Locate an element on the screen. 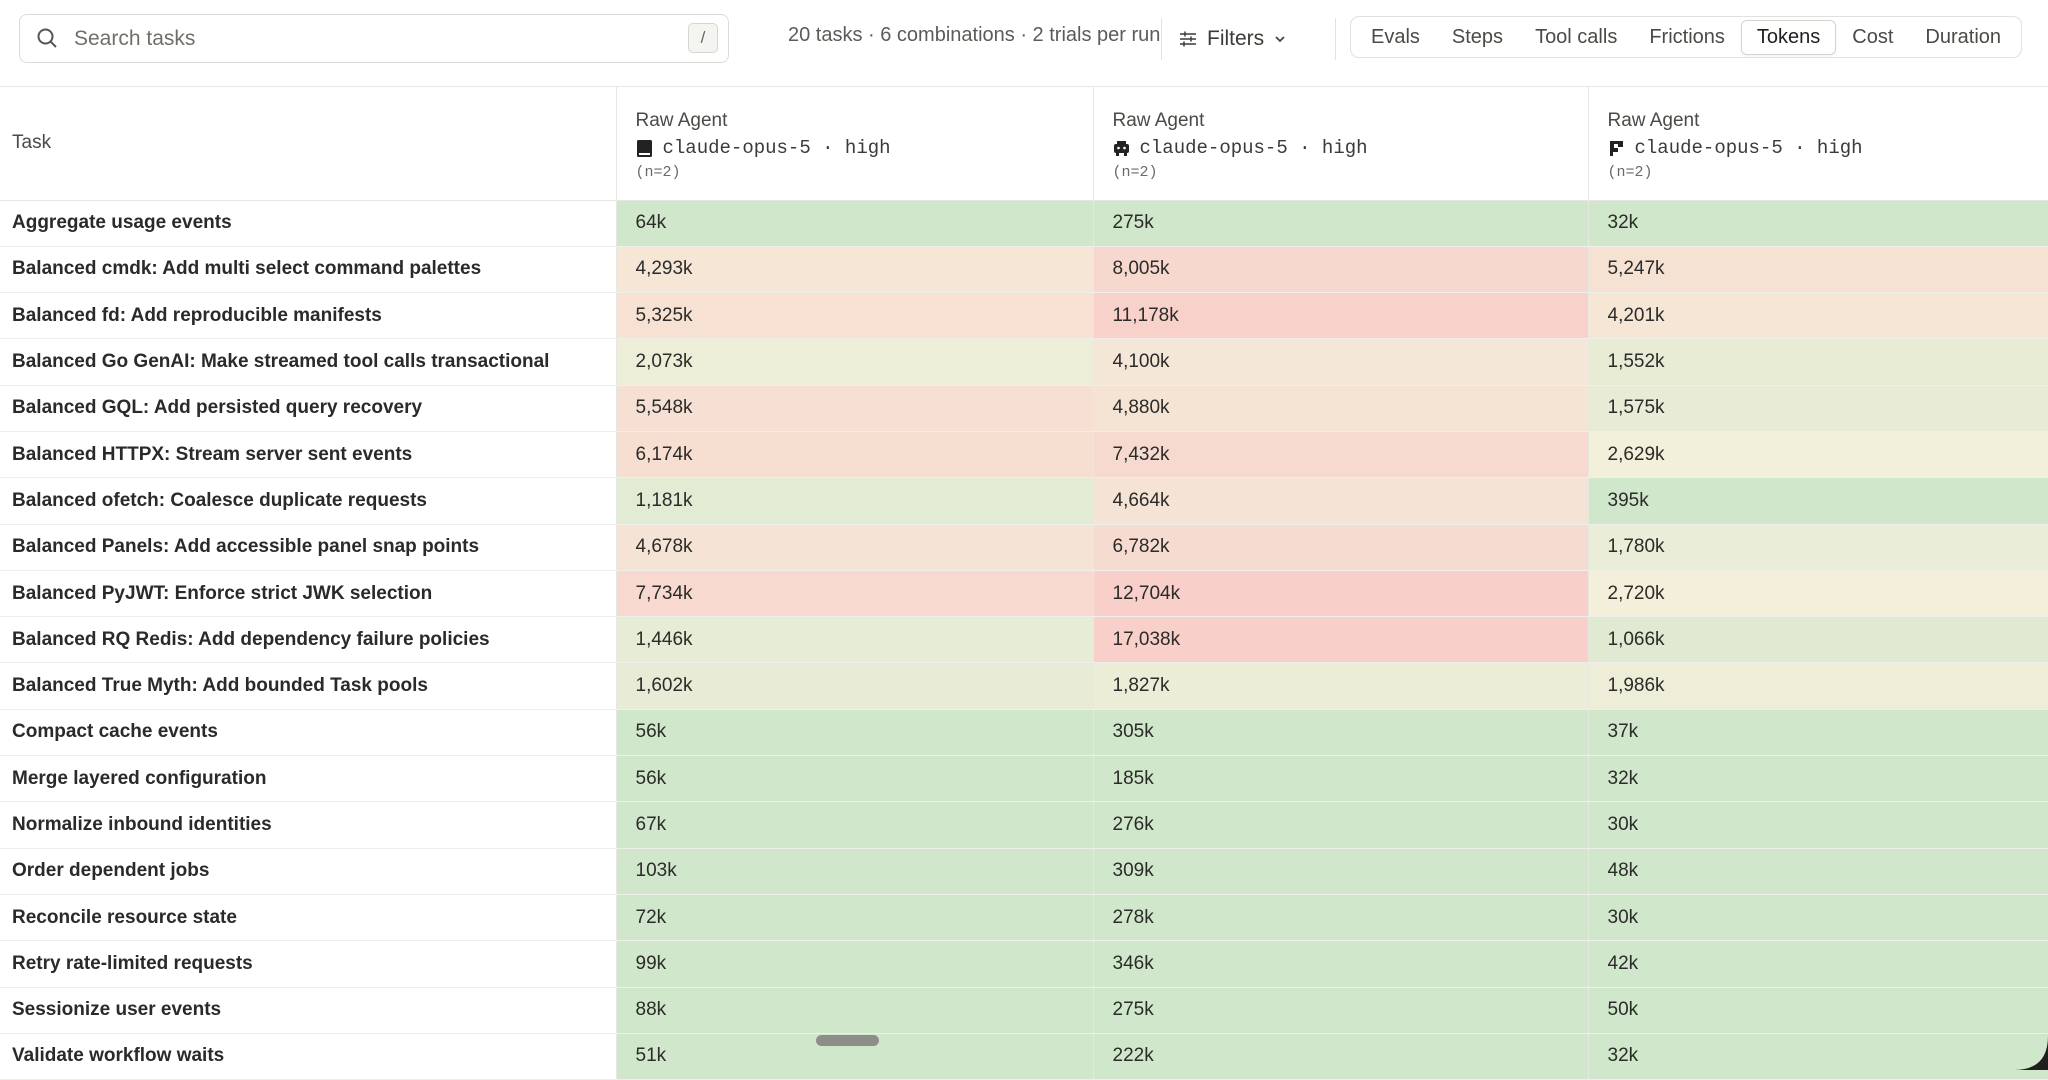  table-row: Reconcile resource state 72k 278k 30k is located at coordinates (1024, 918).